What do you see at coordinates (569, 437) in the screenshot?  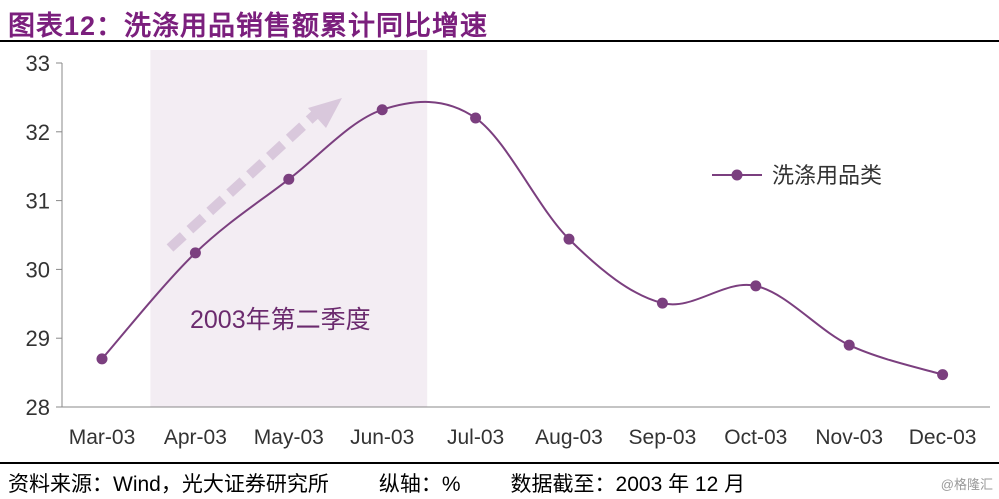 I see `x-tick-label: Aug-03` at bounding box center [569, 437].